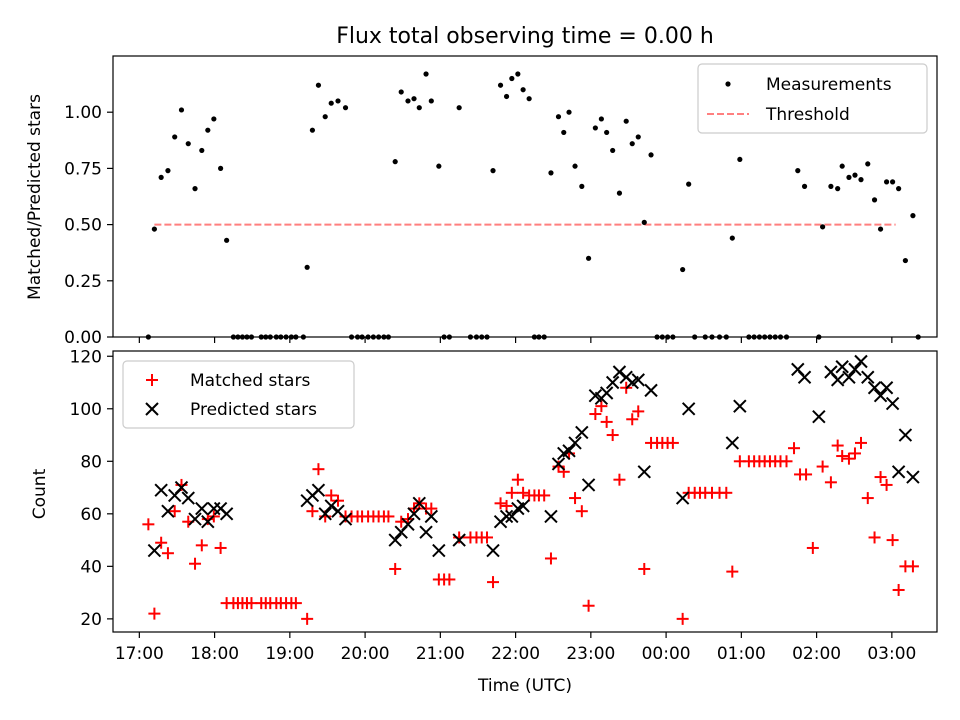  Describe the element at coordinates (829, 85) in the screenshot. I see `legend-measurements-label: Measurements` at that location.